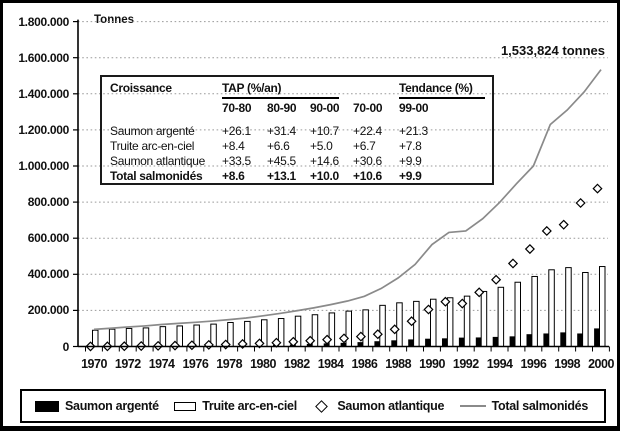  Describe the element at coordinates (48, 310) in the screenshot. I see `y-tick-label: 200.000` at that location.